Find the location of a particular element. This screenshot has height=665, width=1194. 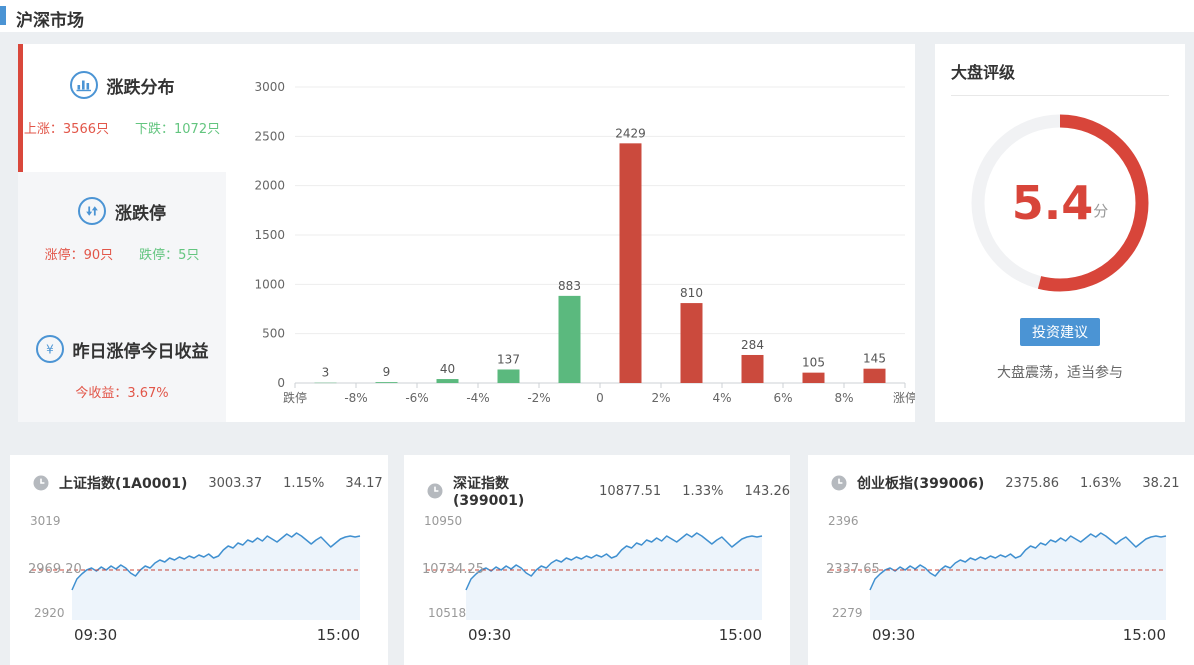

svg-text: 2396 is located at coordinates (843, 521).